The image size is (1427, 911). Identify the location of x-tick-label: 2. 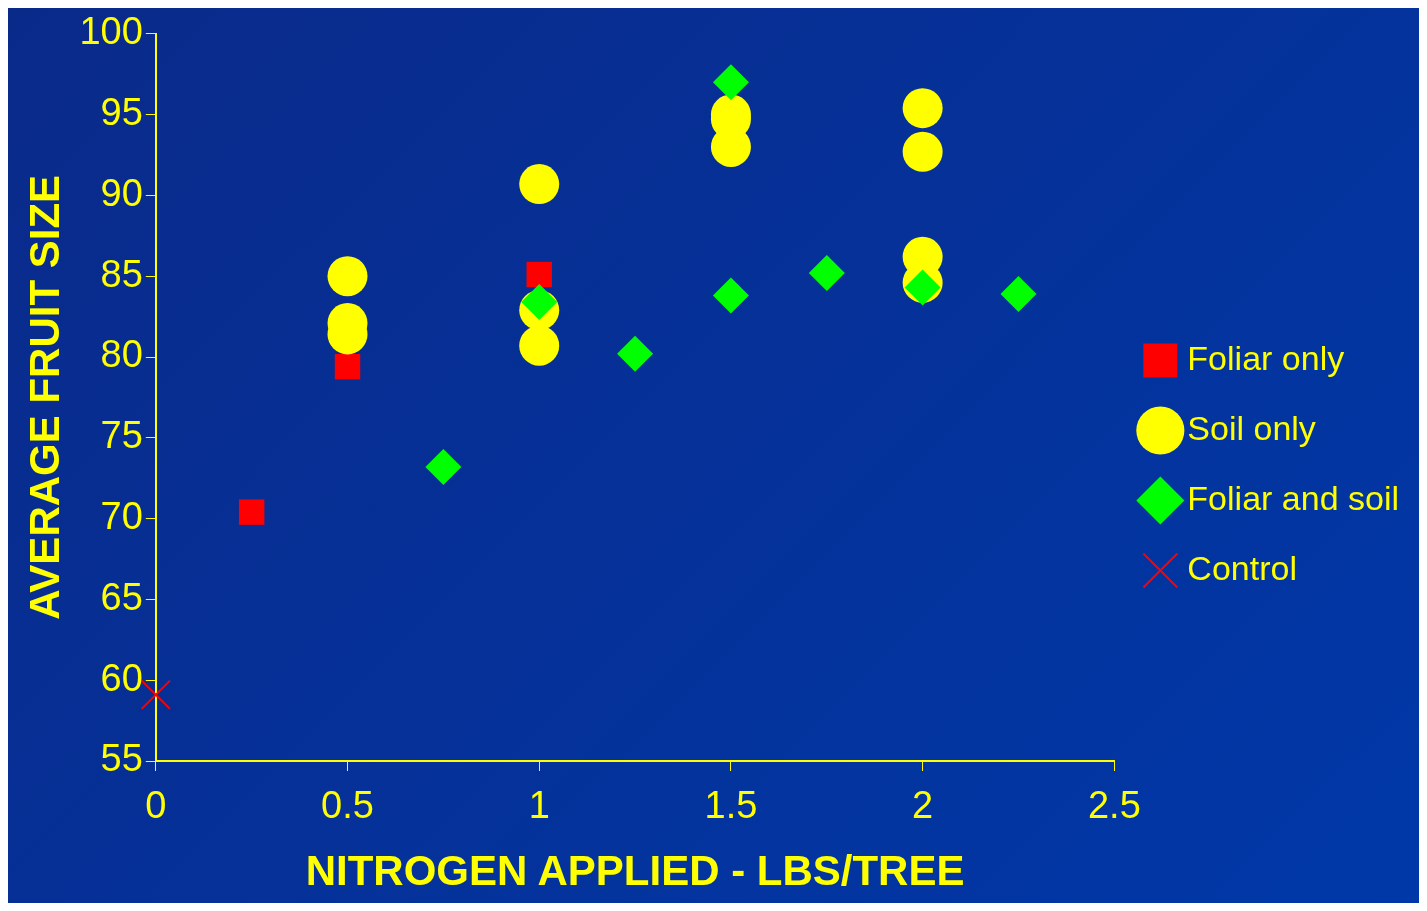
(923, 805).